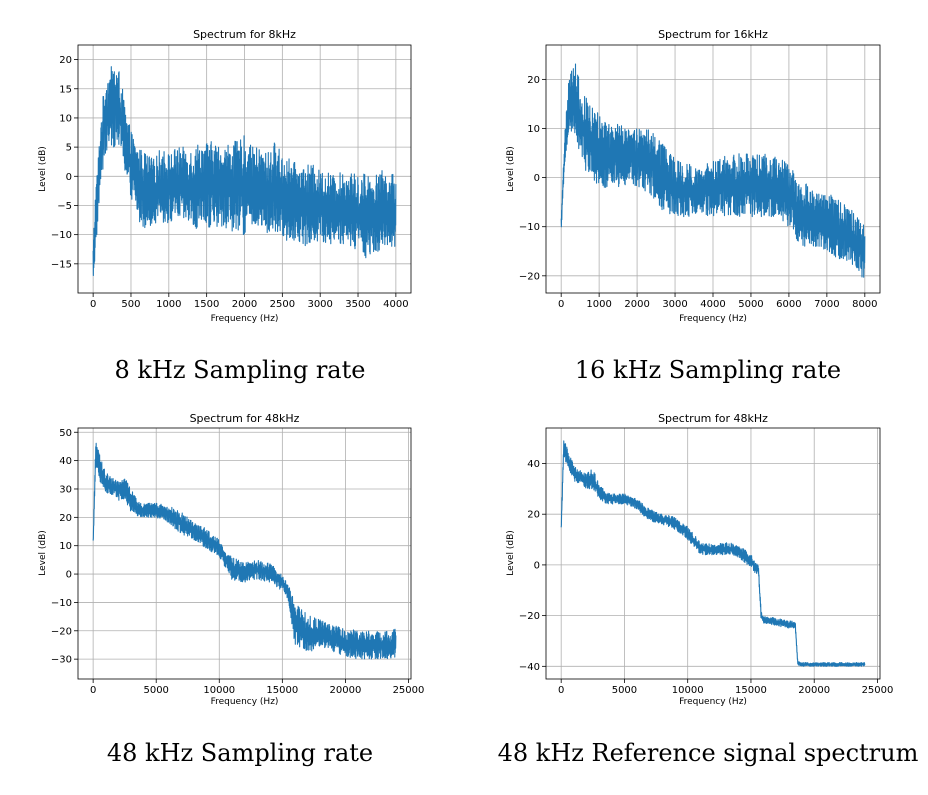  What do you see at coordinates (65, 433) in the screenshot?
I see `y-tick-label: 50` at bounding box center [65, 433].